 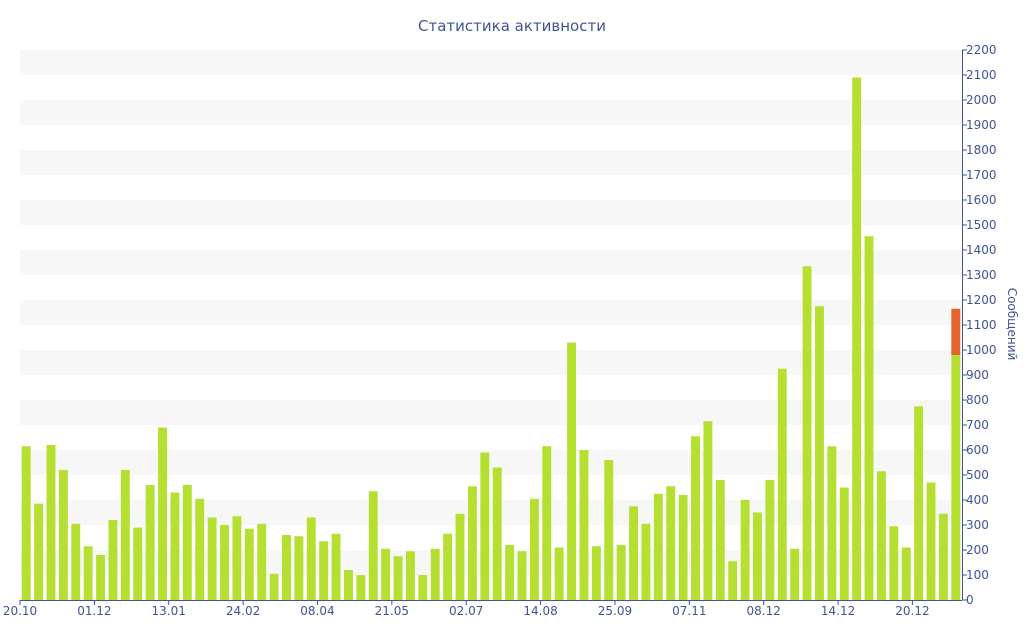 I want to click on y-tick-label: 1900, so click(x=981, y=125).